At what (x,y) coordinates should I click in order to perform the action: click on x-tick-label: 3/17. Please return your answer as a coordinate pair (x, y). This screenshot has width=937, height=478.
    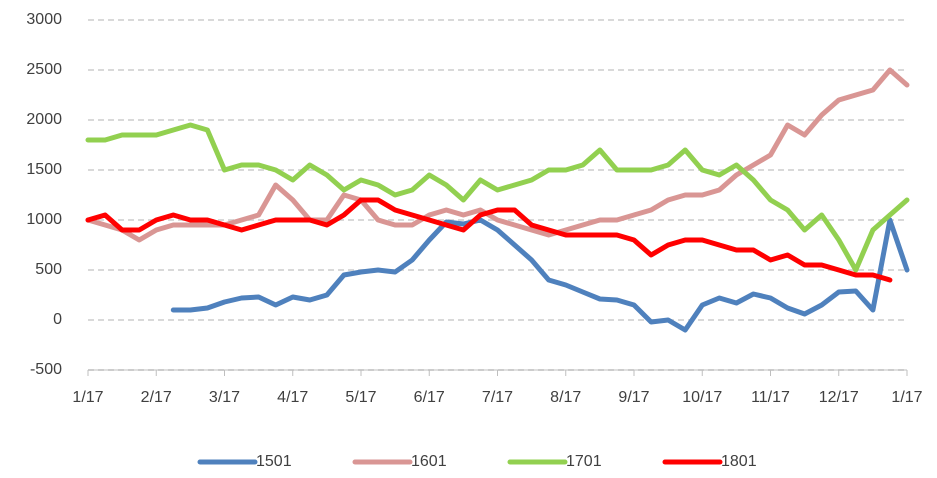
    Looking at the image, I should click on (224, 397).